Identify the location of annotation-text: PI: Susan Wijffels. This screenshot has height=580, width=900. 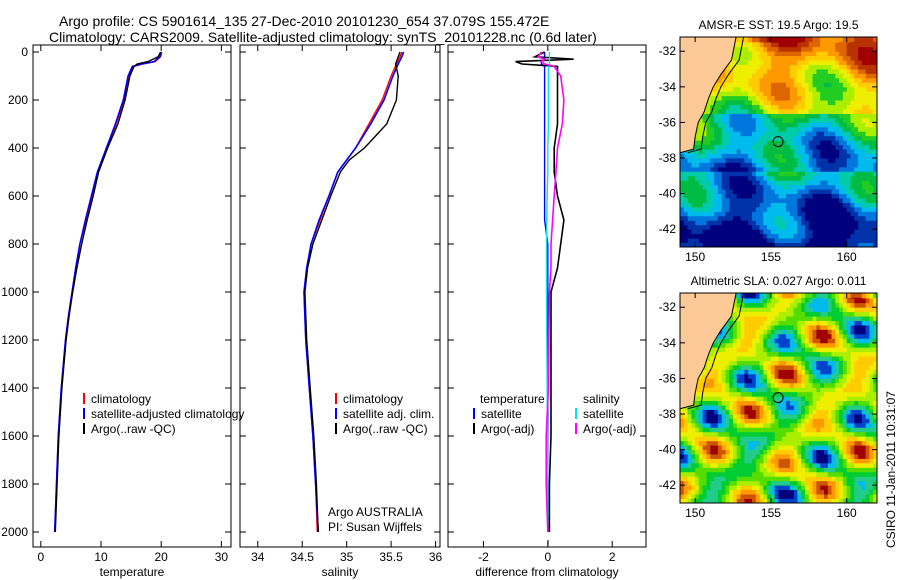
(375, 527).